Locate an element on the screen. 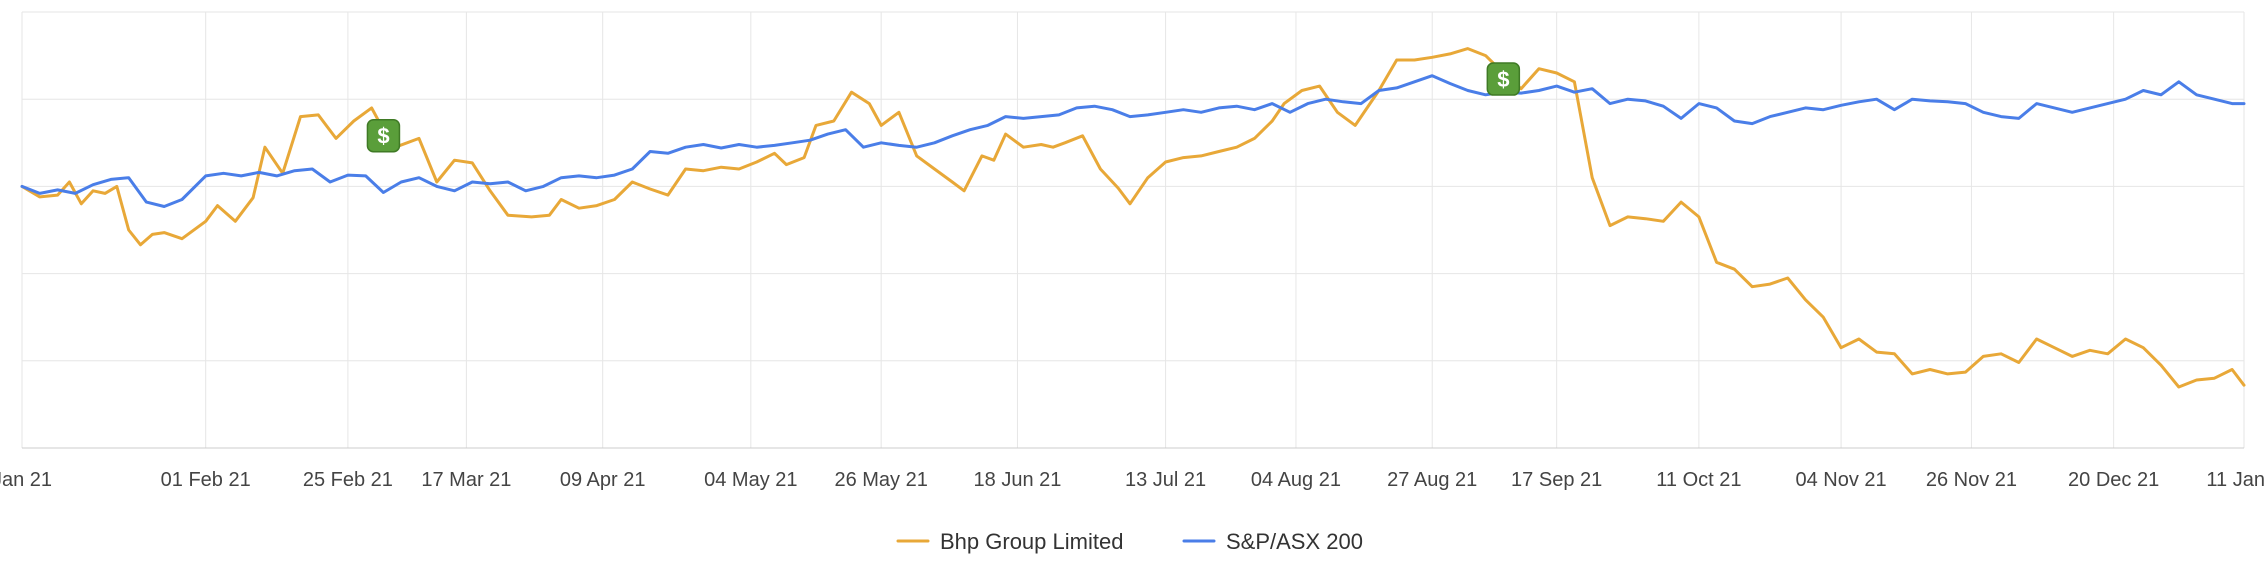  legend: Bhp Group Limited S&P/ASX 200 is located at coordinates (1129, 541).